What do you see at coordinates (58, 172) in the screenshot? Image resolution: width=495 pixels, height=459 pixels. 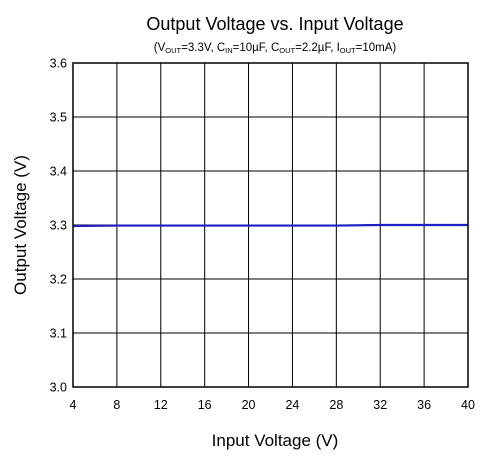 I see `y-tick-label: 3.4` at bounding box center [58, 172].